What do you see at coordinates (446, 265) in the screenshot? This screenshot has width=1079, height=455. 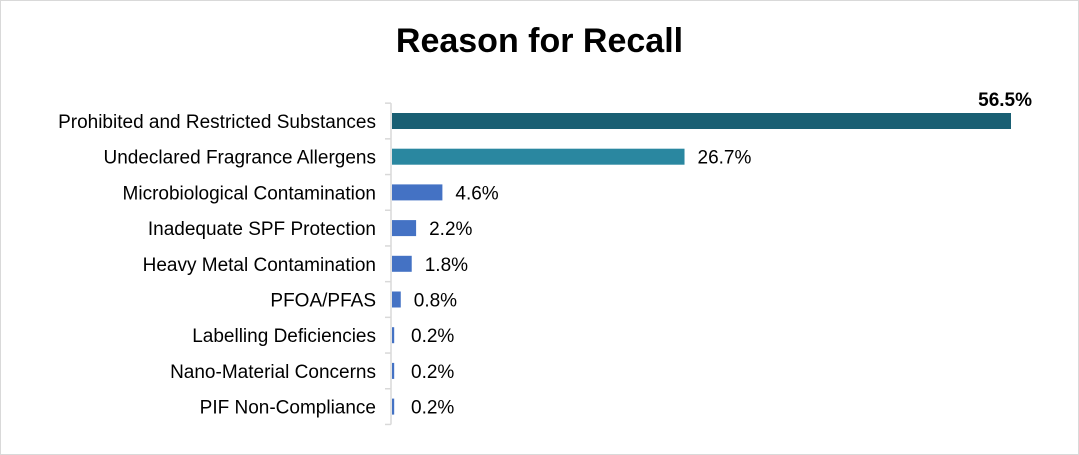 I see `value-label: 1.8%` at bounding box center [446, 265].